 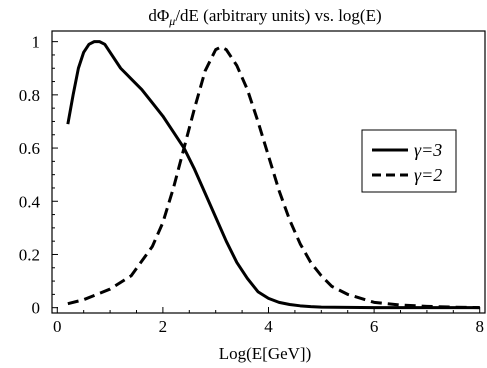 What do you see at coordinates (171, 21) in the screenshot?
I see `chart-title-subscript: μ` at bounding box center [171, 21].